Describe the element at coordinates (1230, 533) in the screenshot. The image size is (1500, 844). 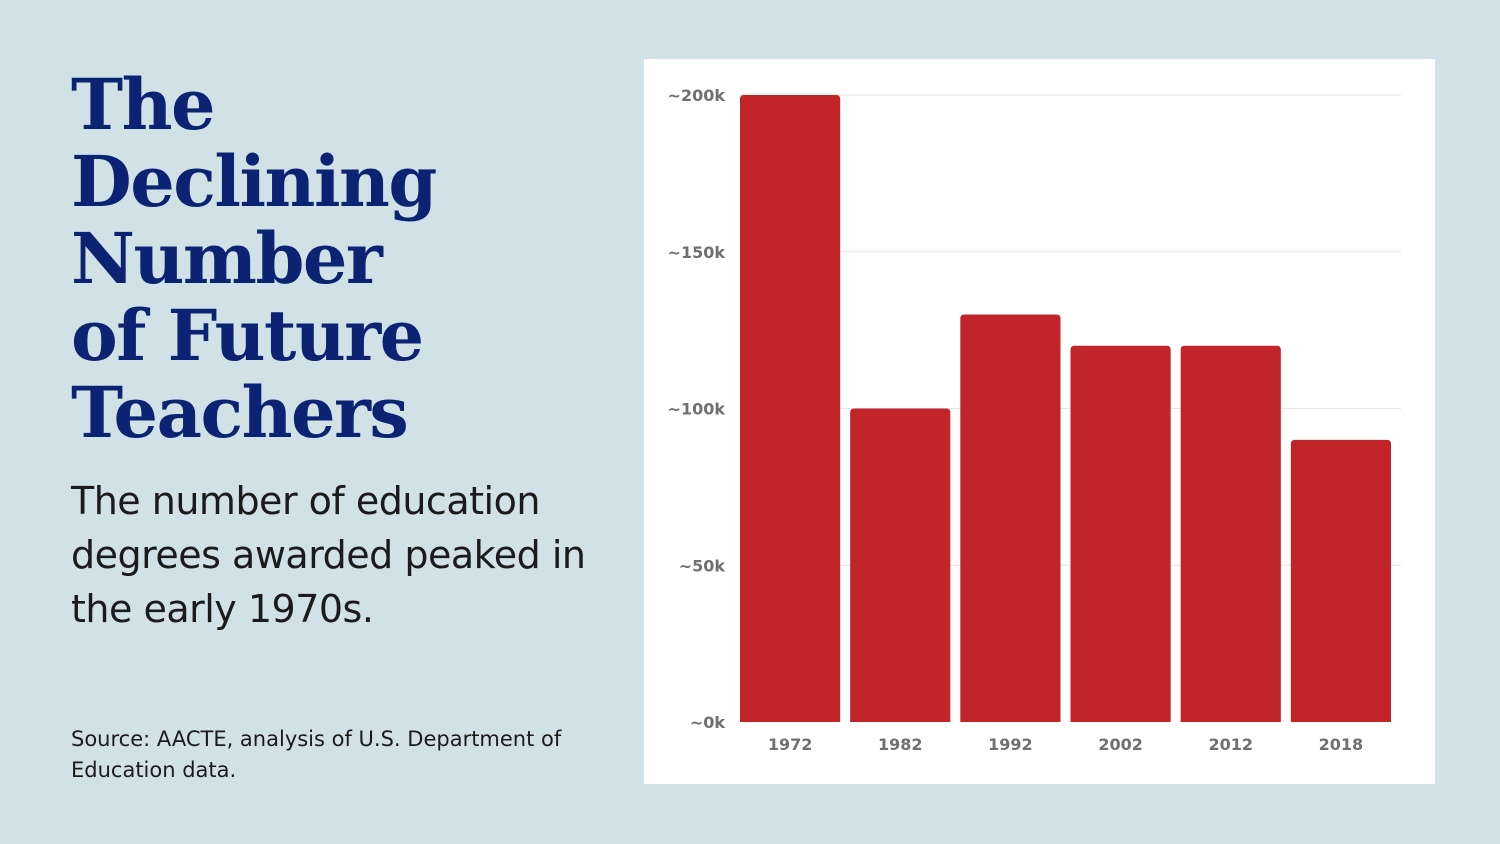
I see `bar-2012` at that location.